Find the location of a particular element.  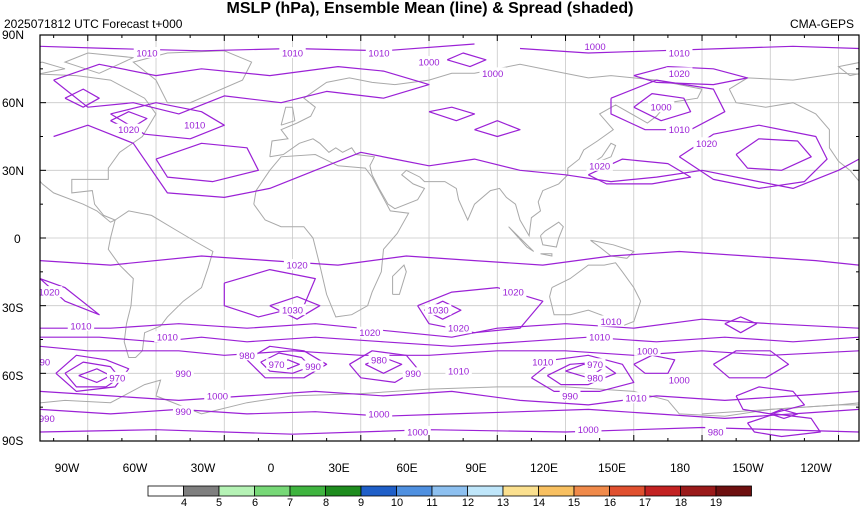

lat-label: 60S is located at coordinates (13, 376).